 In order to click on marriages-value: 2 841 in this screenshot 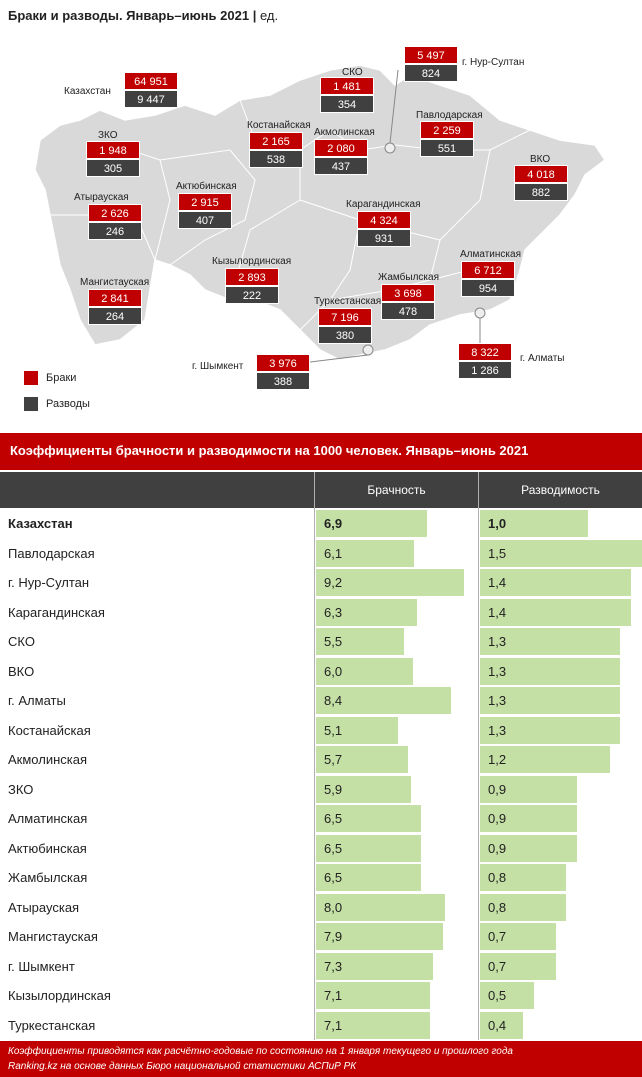, I will do `click(115, 298)`.